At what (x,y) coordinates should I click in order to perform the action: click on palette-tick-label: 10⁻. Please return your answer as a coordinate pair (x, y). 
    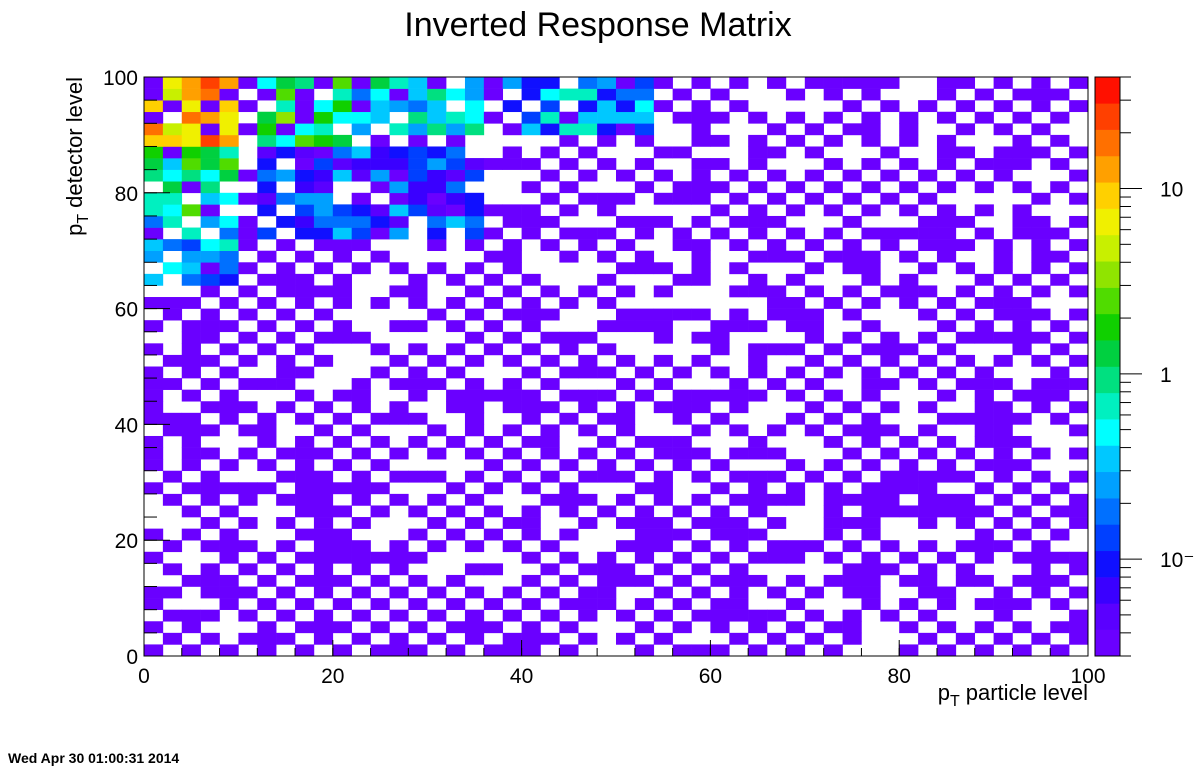
    Looking at the image, I should click on (1177, 560).